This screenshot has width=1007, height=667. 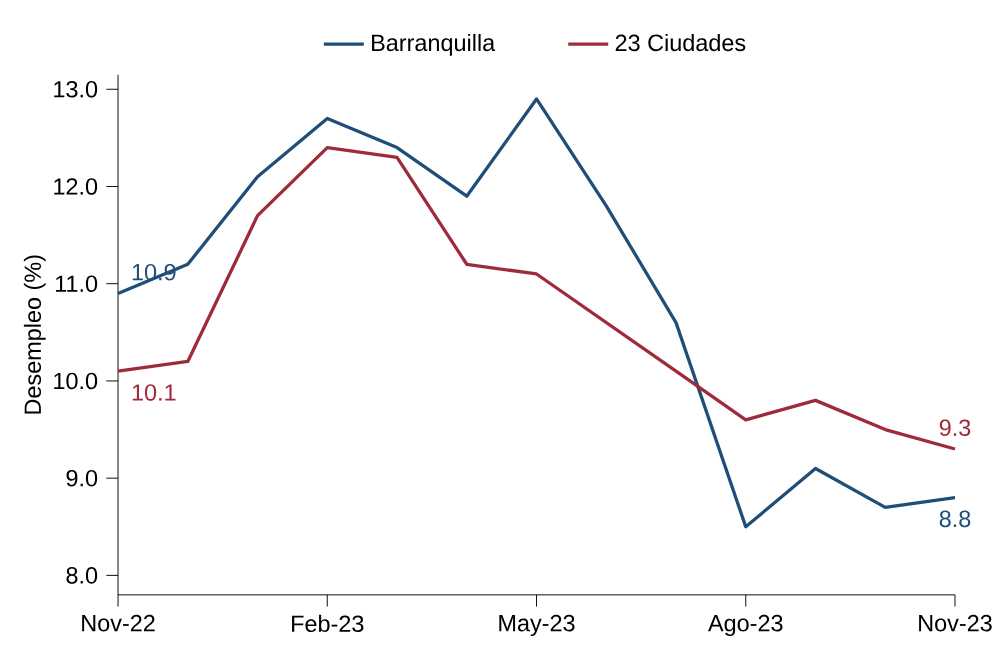 What do you see at coordinates (745, 625) in the screenshot?
I see `x-tick-label: Ago-23` at bounding box center [745, 625].